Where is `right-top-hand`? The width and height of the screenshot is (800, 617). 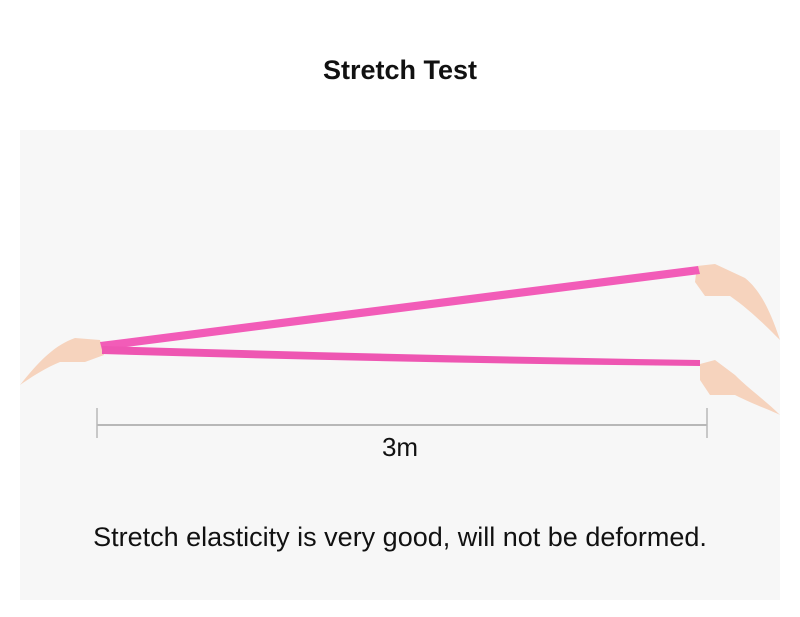 right-top-hand is located at coordinates (737, 302).